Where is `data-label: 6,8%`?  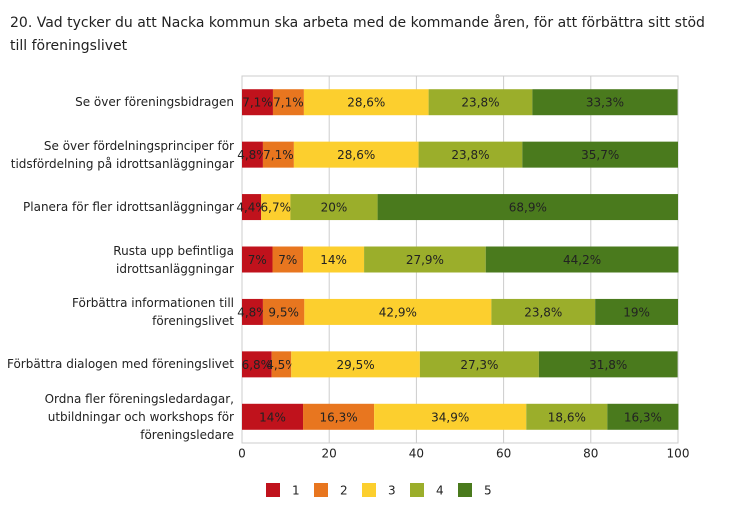 data-label: 6,8% is located at coordinates (257, 365).